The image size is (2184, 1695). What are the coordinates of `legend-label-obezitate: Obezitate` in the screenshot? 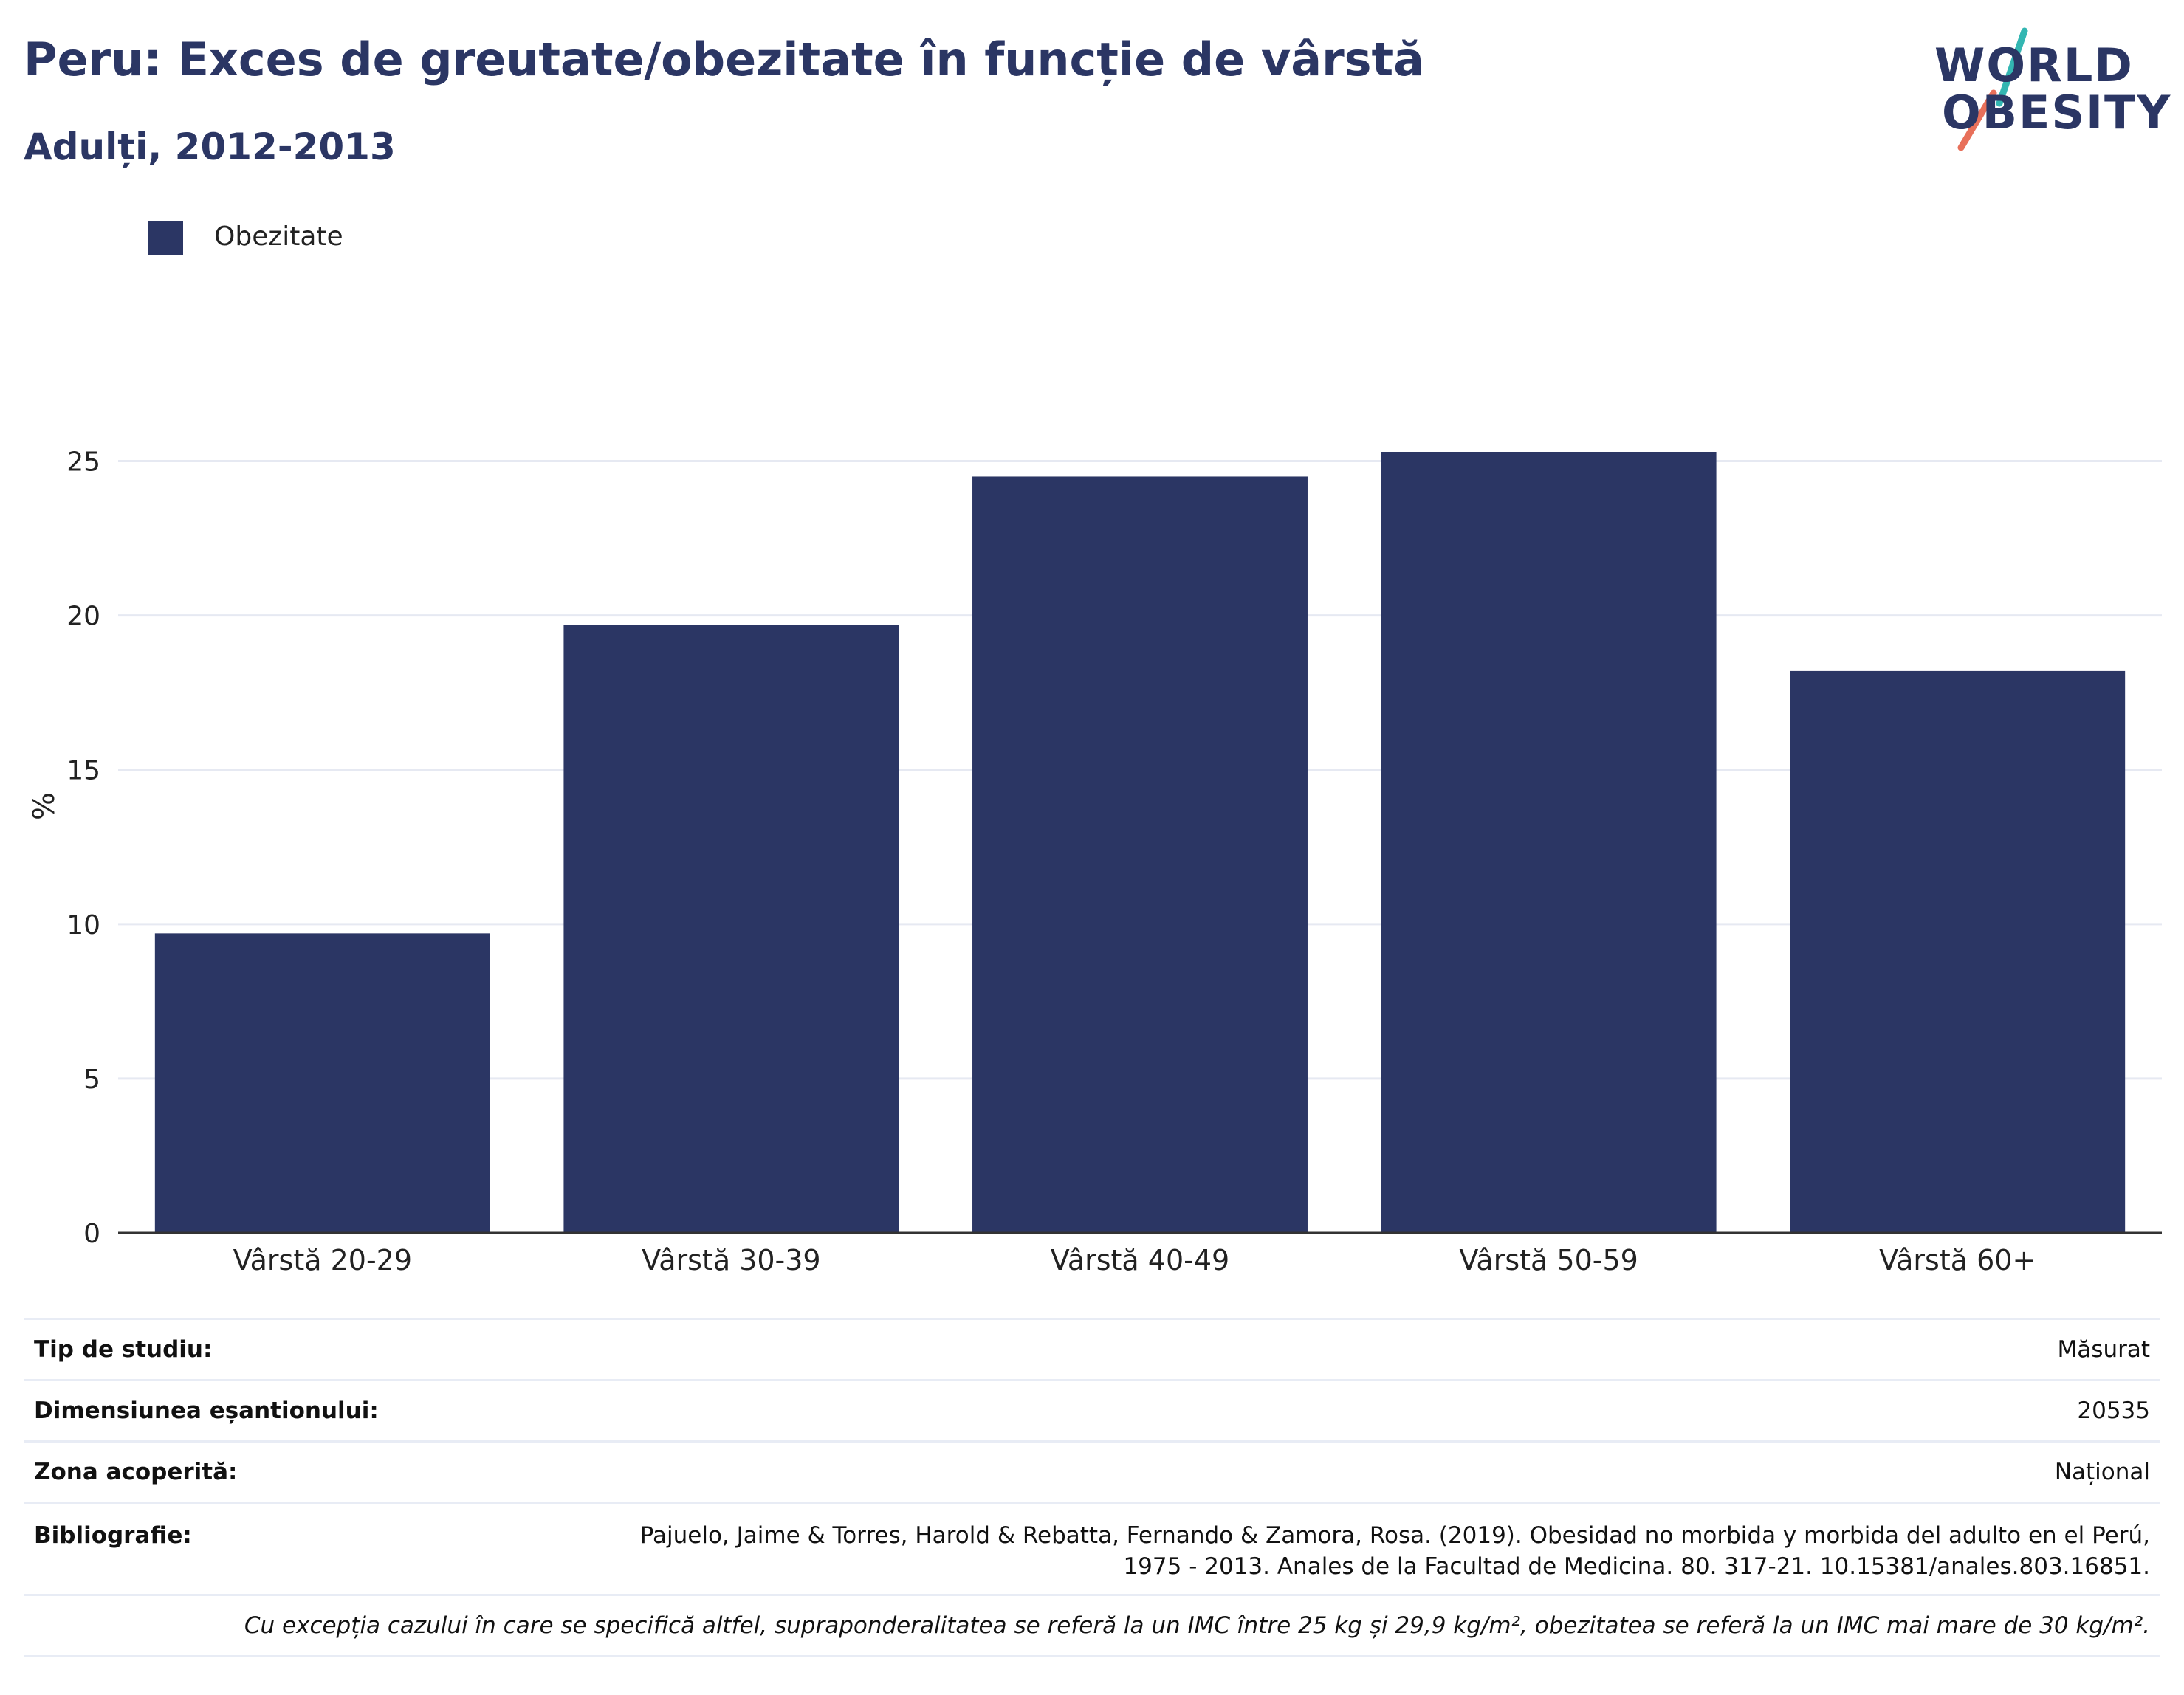 It's located at (278, 237).